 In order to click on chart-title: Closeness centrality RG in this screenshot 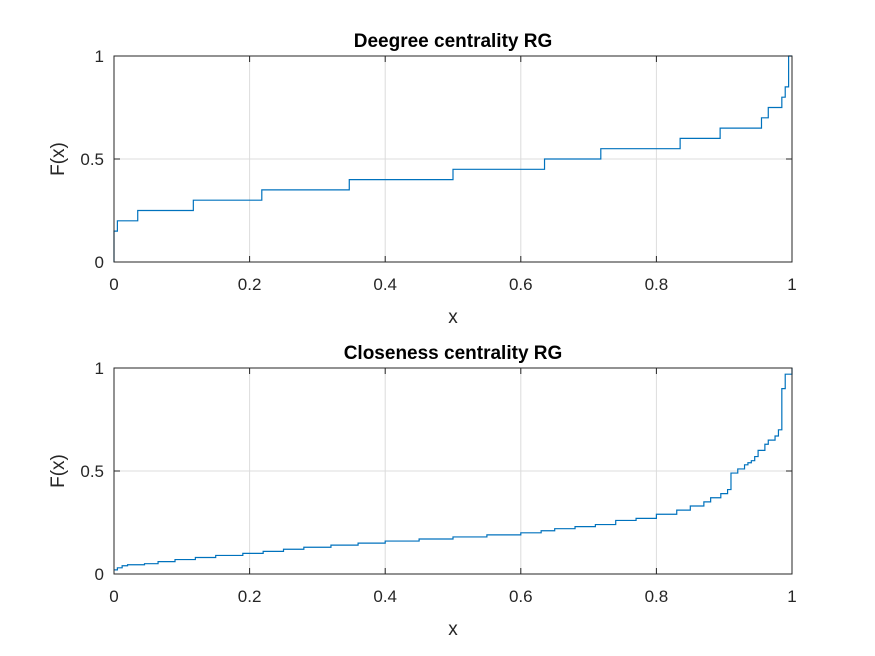, I will do `click(453, 353)`.